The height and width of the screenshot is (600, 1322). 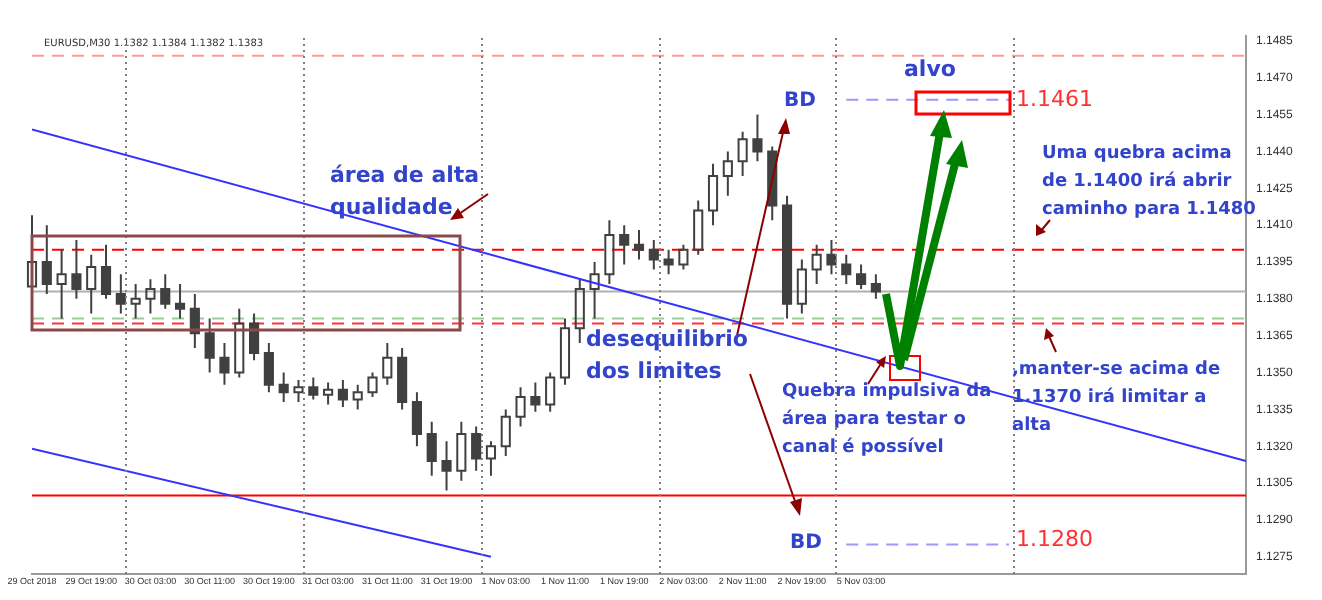 I want to click on annotation: 1.1280, so click(x=1055, y=539).